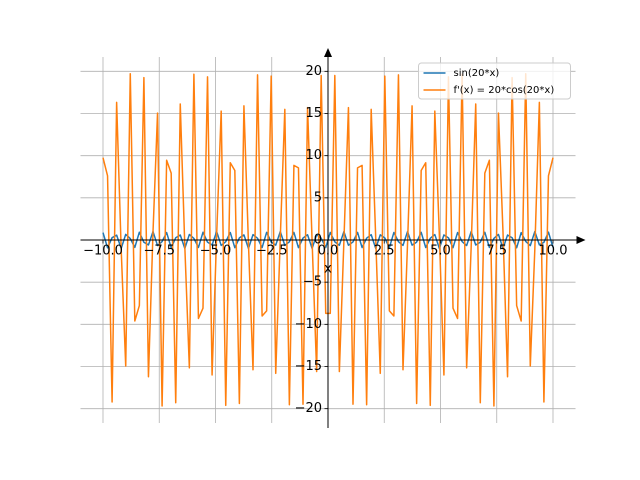 The image size is (640, 480). Describe the element at coordinates (553, 251) in the screenshot. I see `x-tick-label: 10.0` at that location.